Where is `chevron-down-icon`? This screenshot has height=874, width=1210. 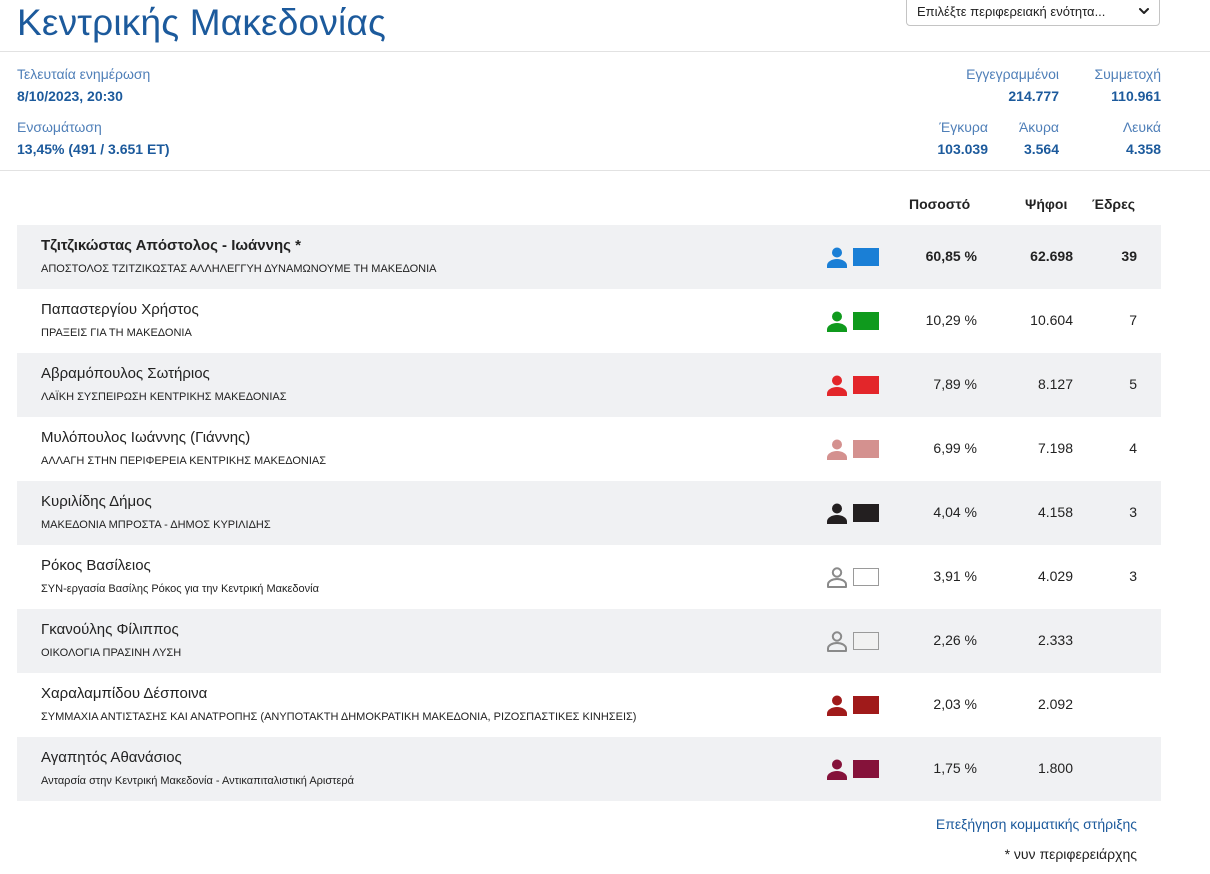 chevron-down-icon is located at coordinates (1144, 11).